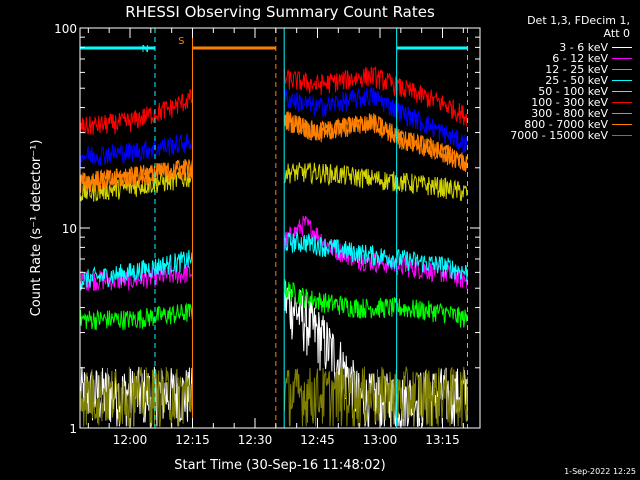 Image resolution: width=640 pixels, height=480 pixels. I want to click on x-tick-label: 12:15, so click(192, 440).